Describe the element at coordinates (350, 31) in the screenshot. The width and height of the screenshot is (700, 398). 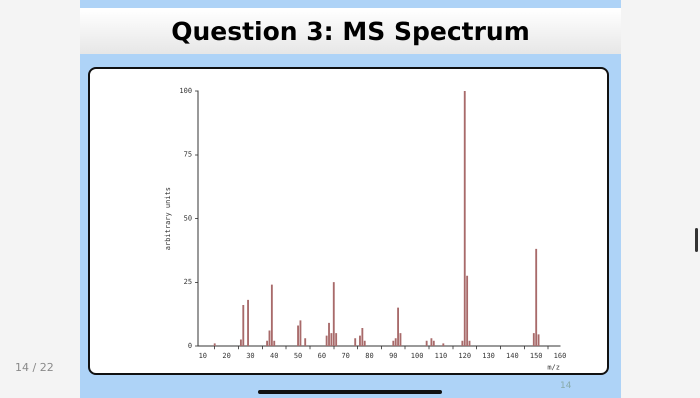
I see `chart-title: Question 3: MS Spectrum` at that location.